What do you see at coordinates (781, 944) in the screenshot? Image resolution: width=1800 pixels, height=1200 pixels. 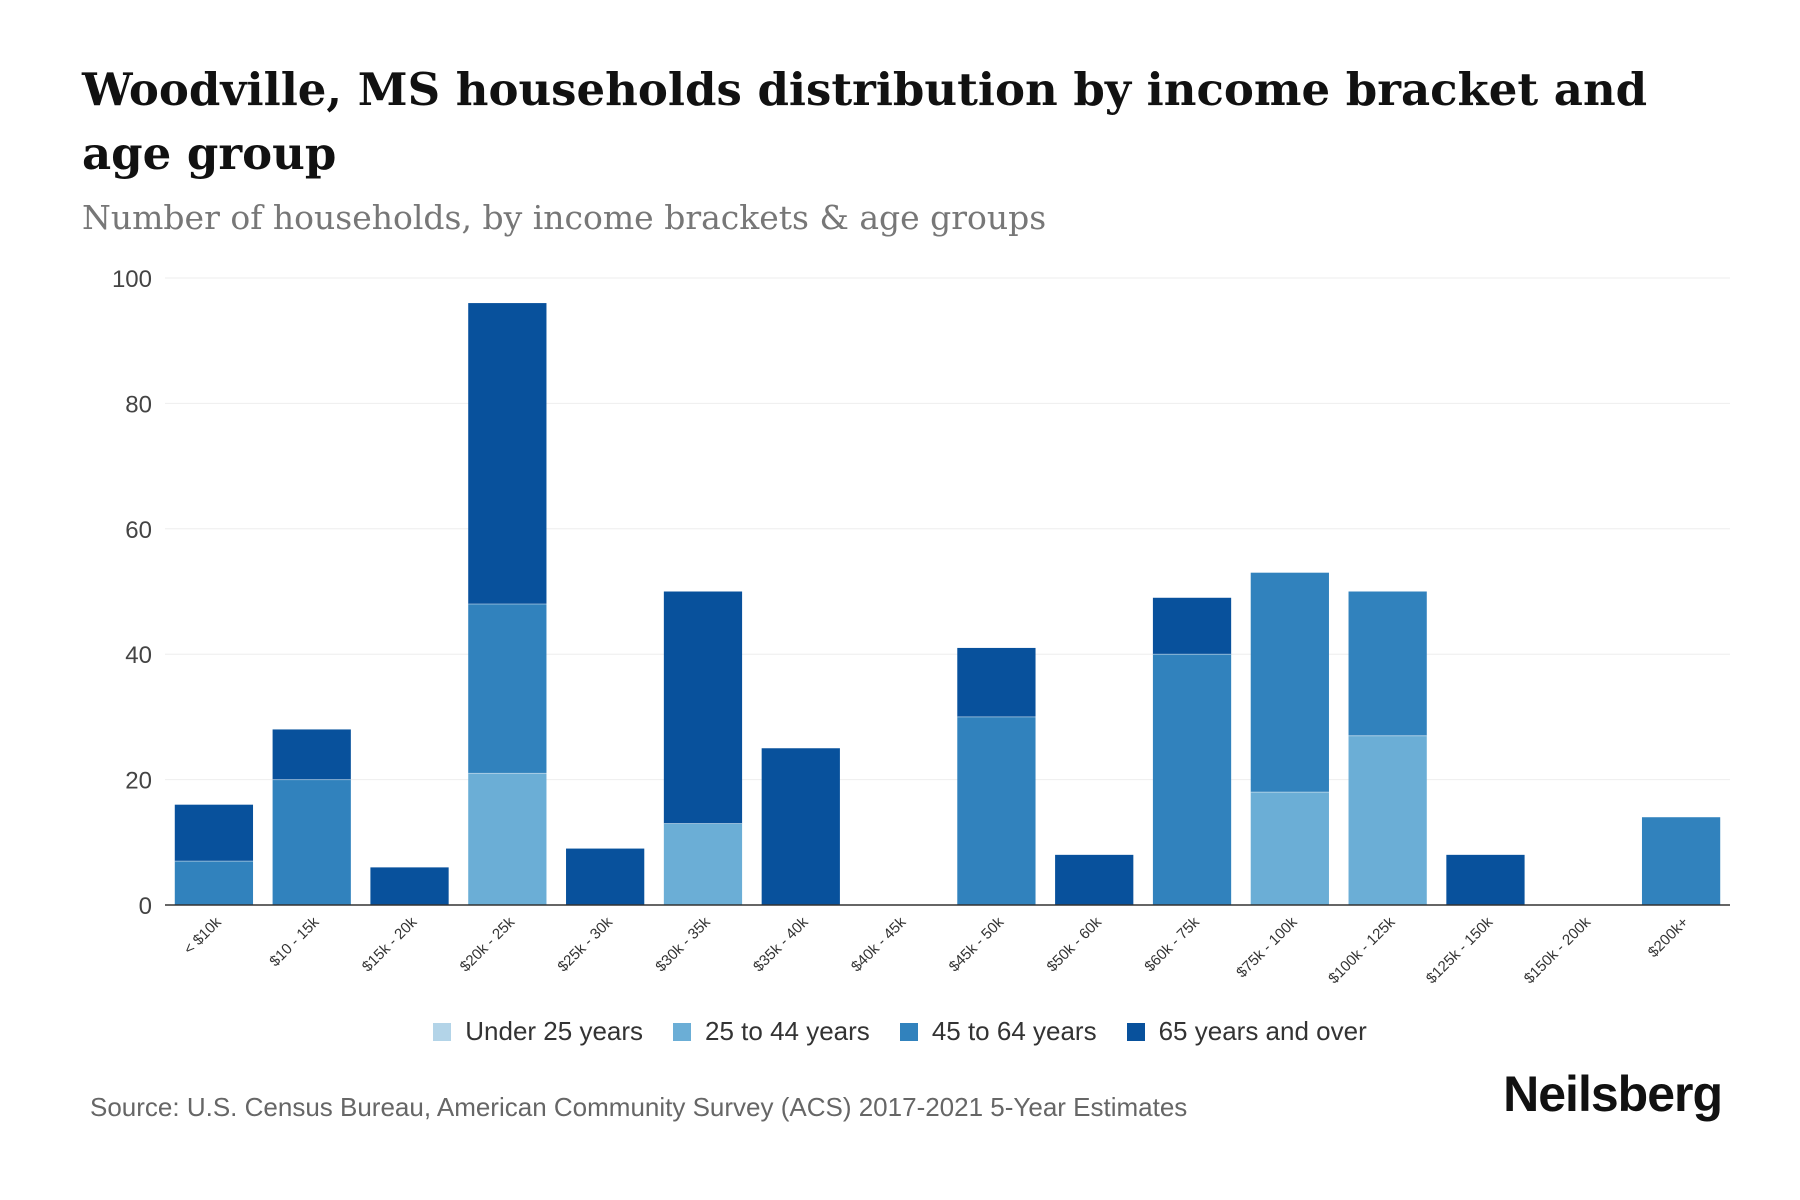 I see `x-tick-label: $35k - 40k` at bounding box center [781, 944].